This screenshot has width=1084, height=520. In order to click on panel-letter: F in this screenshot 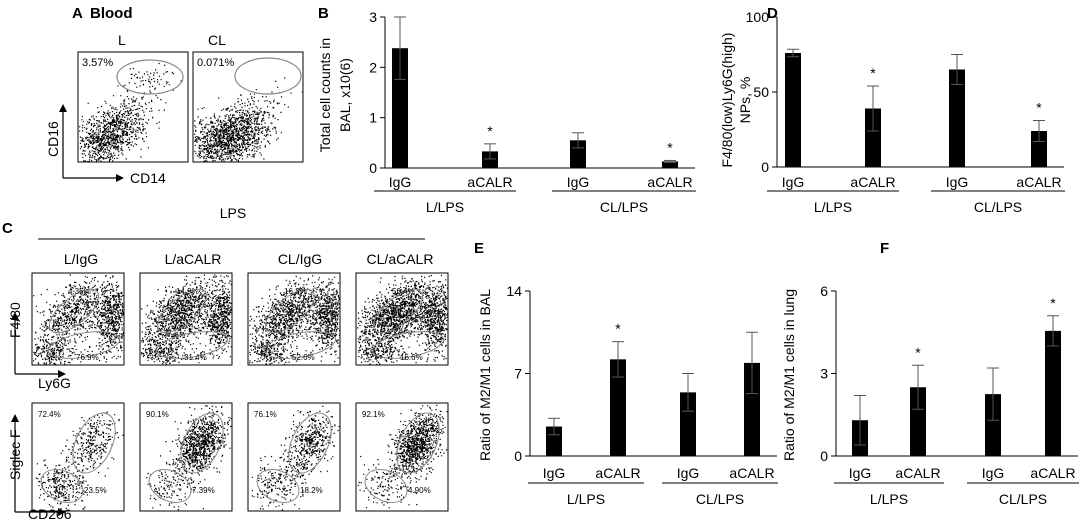, I will do `click(884, 248)`.